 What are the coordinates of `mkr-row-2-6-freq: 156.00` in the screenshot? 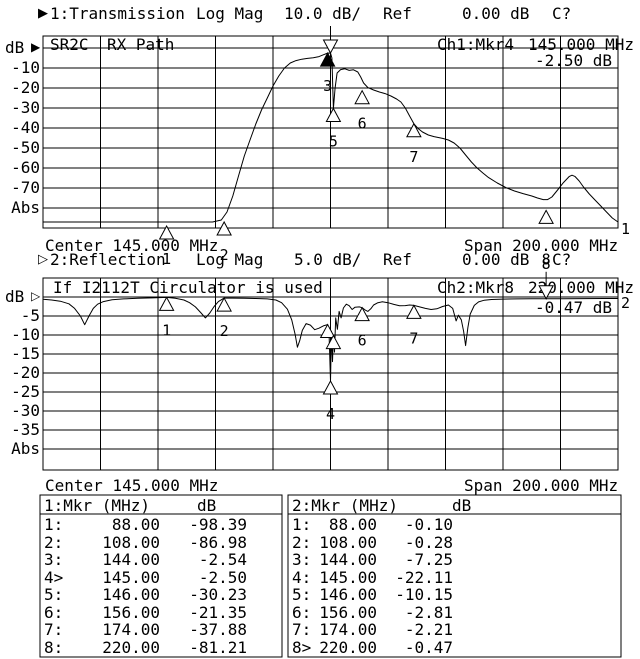 It's located at (348, 612).